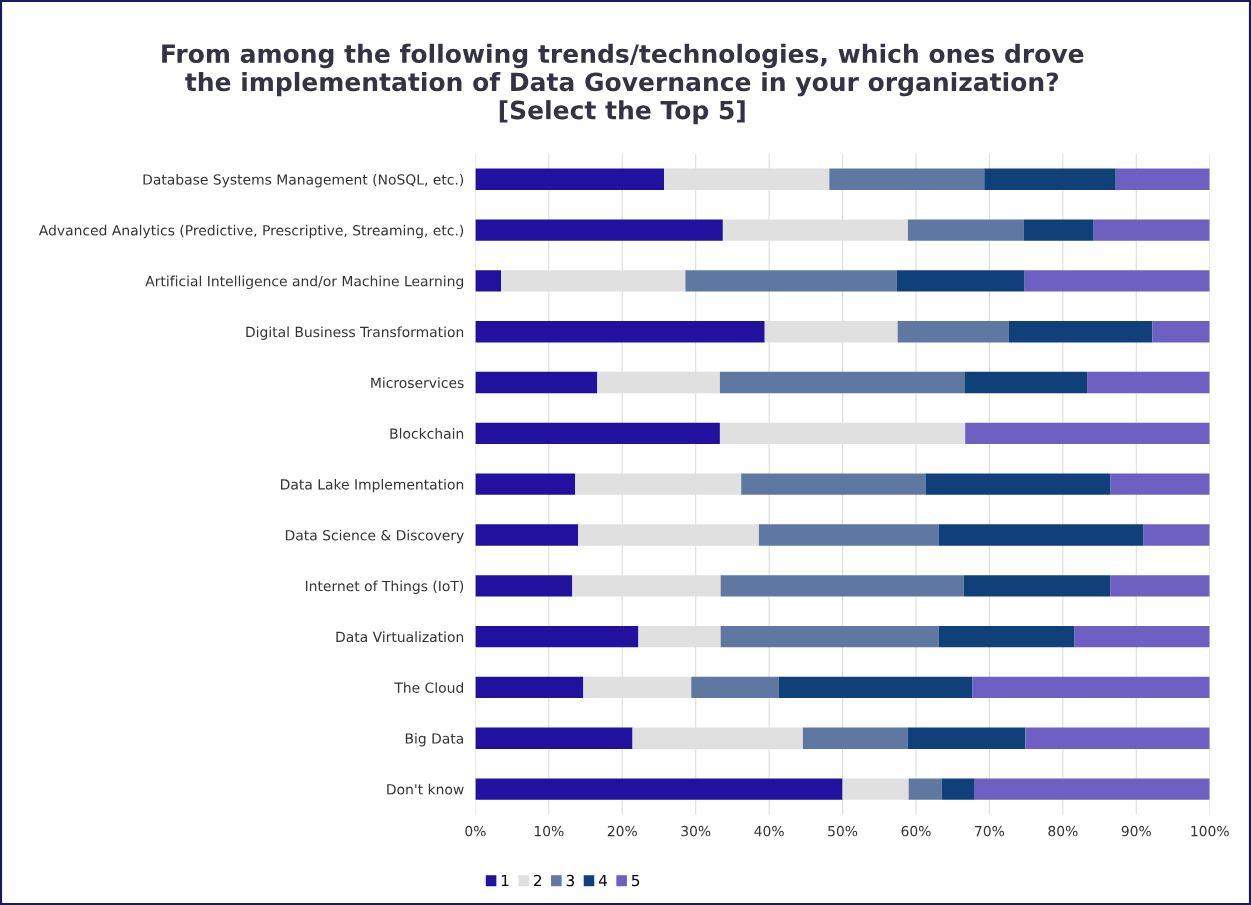  I want to click on y-tick-label: The Cloud, so click(429, 687).